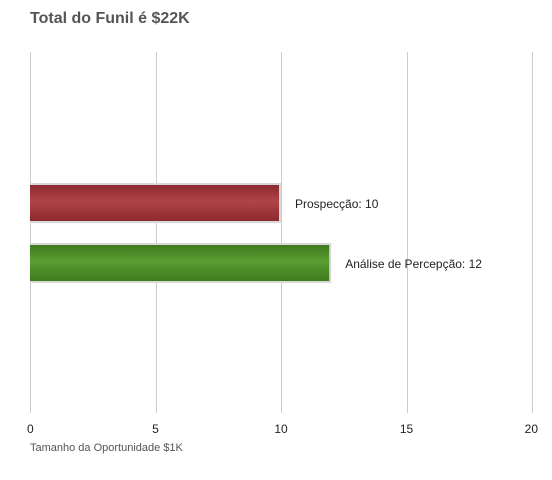 The width and height of the screenshot is (552, 480). What do you see at coordinates (110, 18) in the screenshot?
I see `chart-title: Total do Funil é $22K` at bounding box center [110, 18].